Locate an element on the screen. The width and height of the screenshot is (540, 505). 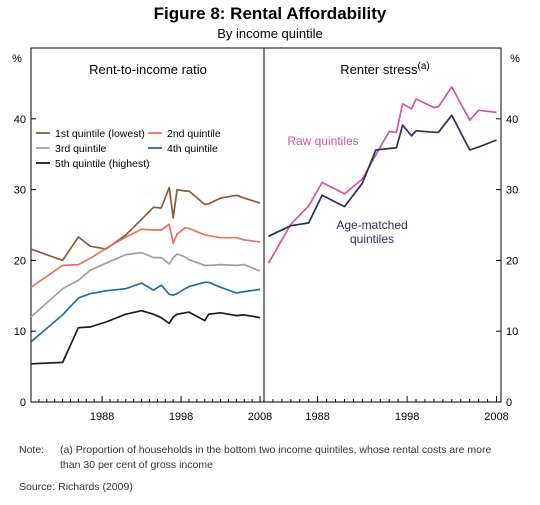
annotation-raw-quintiles: Raw quintiles is located at coordinates (322, 141).